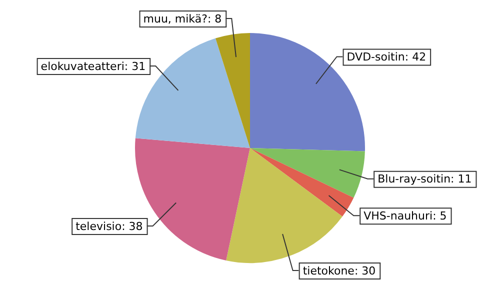 This screenshot has height=300, width=500. What do you see at coordinates (365, 271) in the screenshot?
I see `data-label: : 30` at bounding box center [365, 271].